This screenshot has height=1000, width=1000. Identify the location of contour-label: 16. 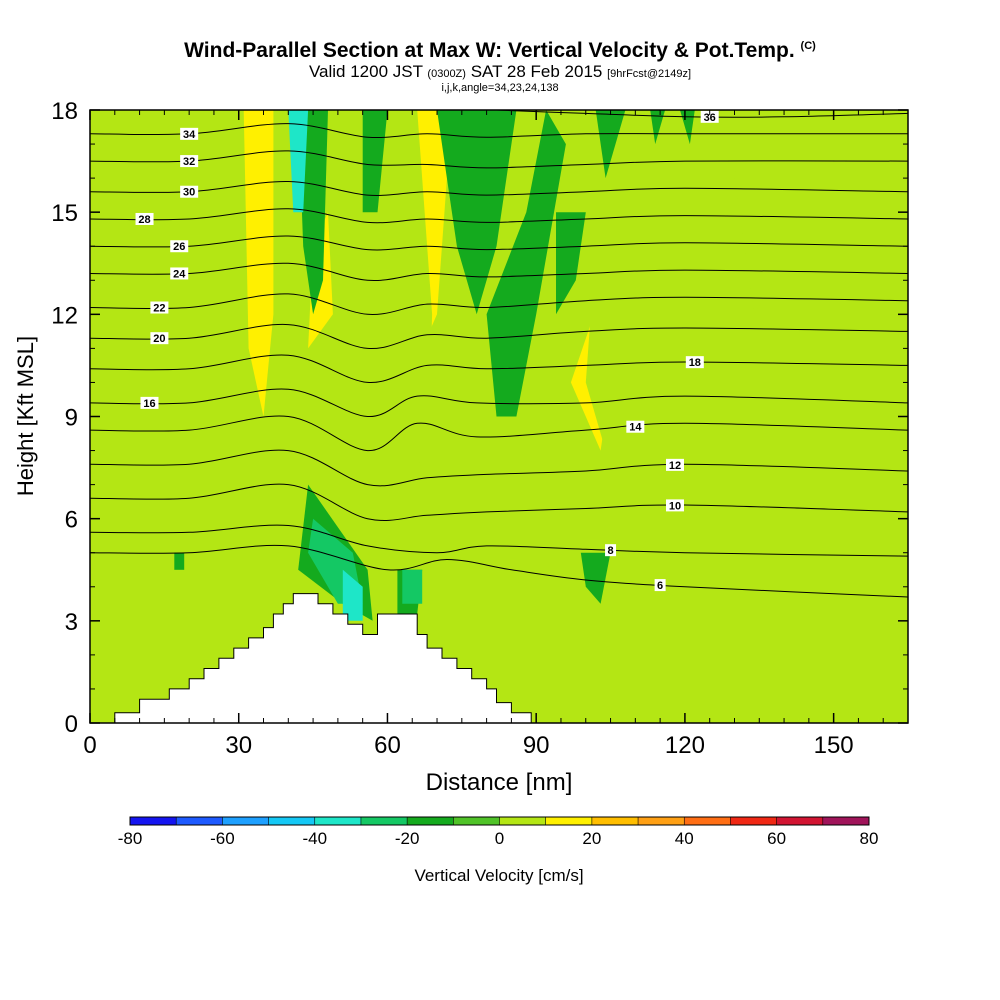
(149, 404).